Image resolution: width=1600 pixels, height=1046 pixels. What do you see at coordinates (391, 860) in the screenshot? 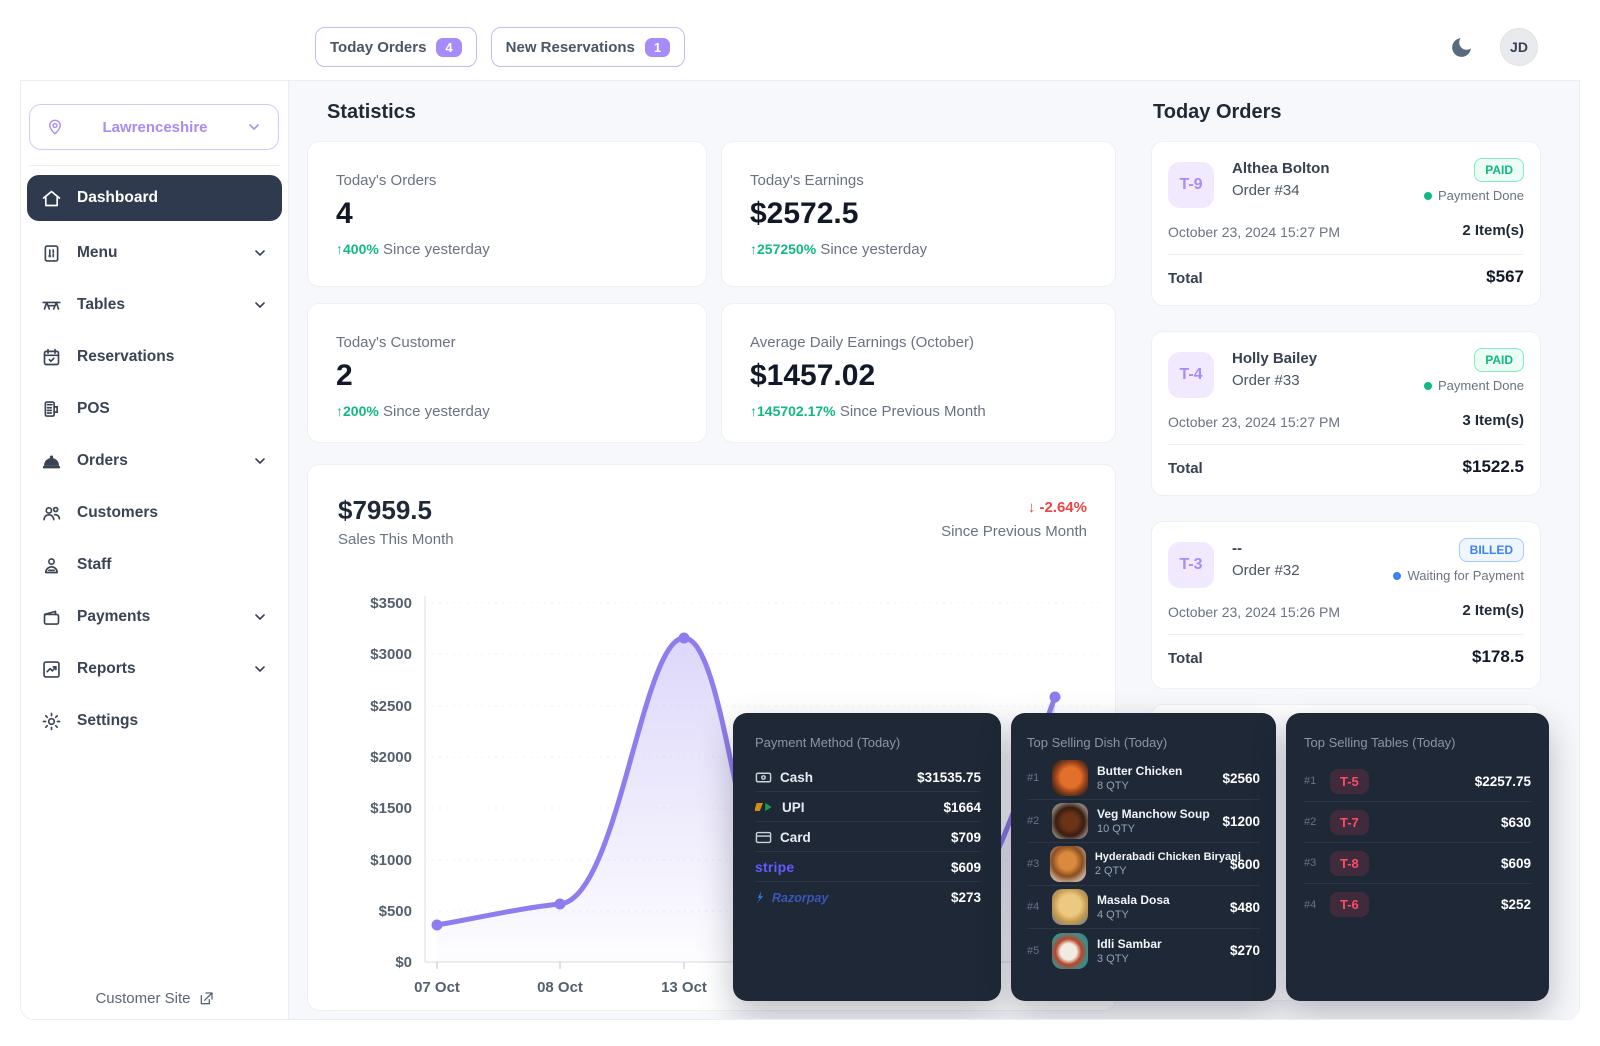
I see `y-tick: $1000` at bounding box center [391, 860].